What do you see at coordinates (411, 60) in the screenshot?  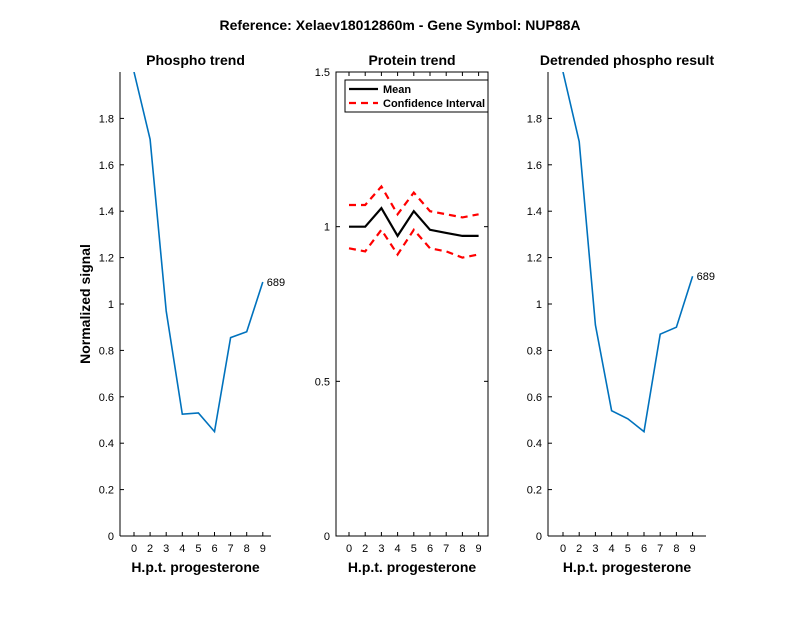 I see `panel-title: Protein trend` at bounding box center [411, 60].